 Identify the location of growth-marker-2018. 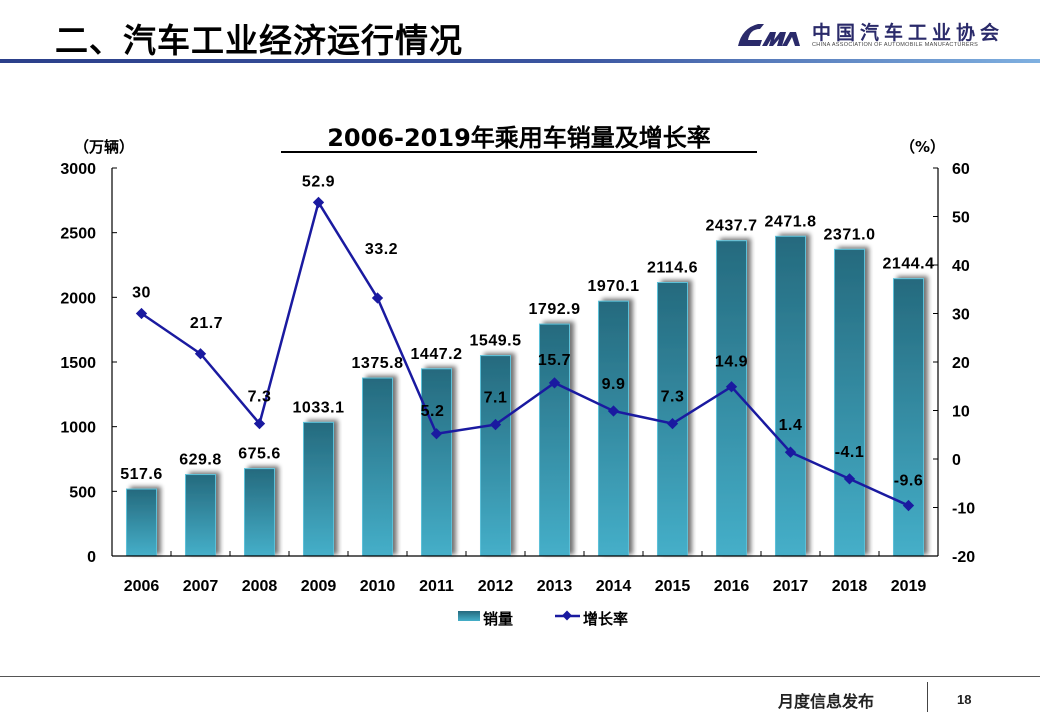
(849, 479).